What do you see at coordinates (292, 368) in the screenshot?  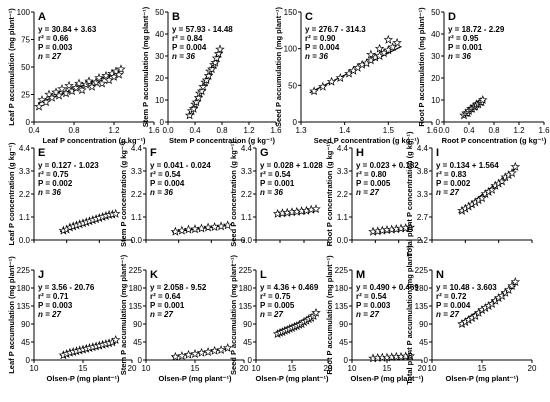 I see `x-tick-label: 15` at bounding box center [292, 368].